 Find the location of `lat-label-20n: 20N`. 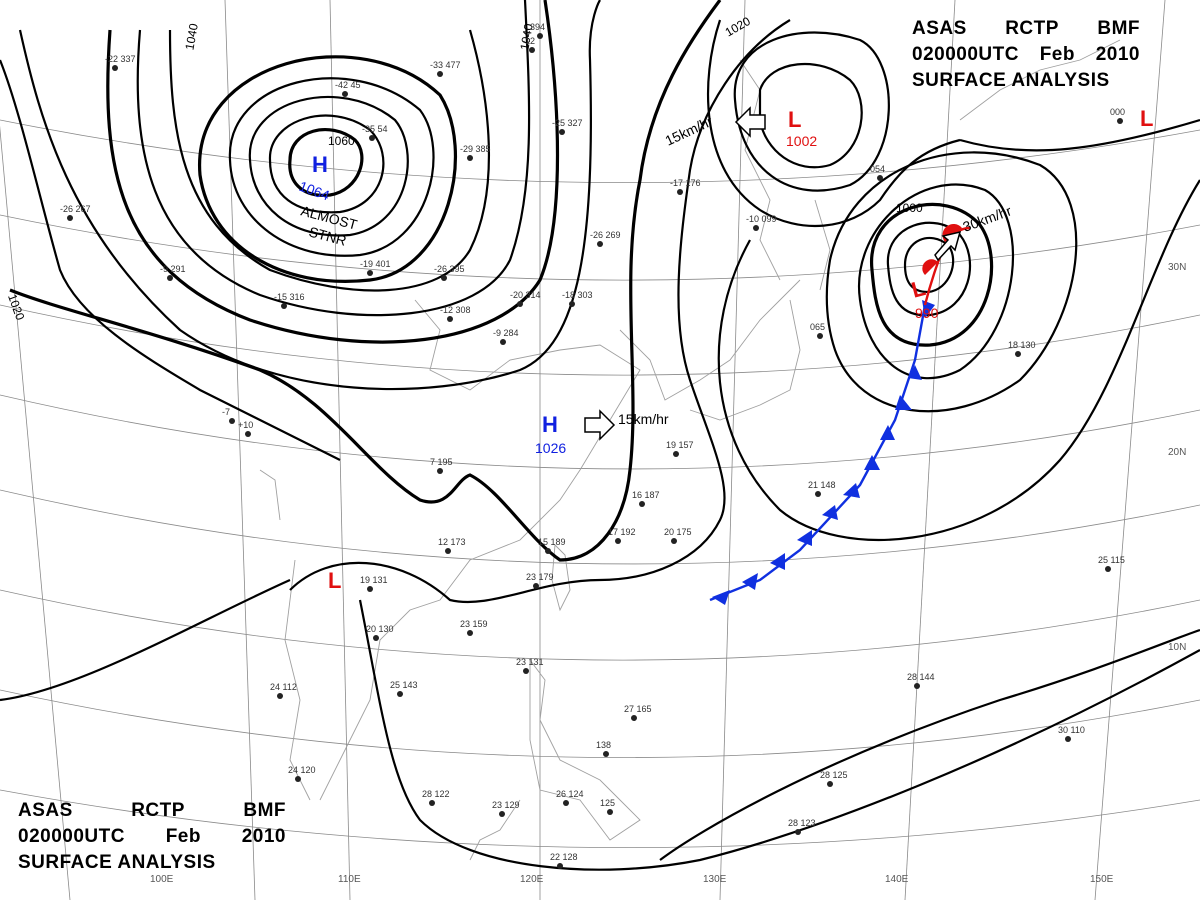

lat-label-20n: 20N is located at coordinates (1177, 452).